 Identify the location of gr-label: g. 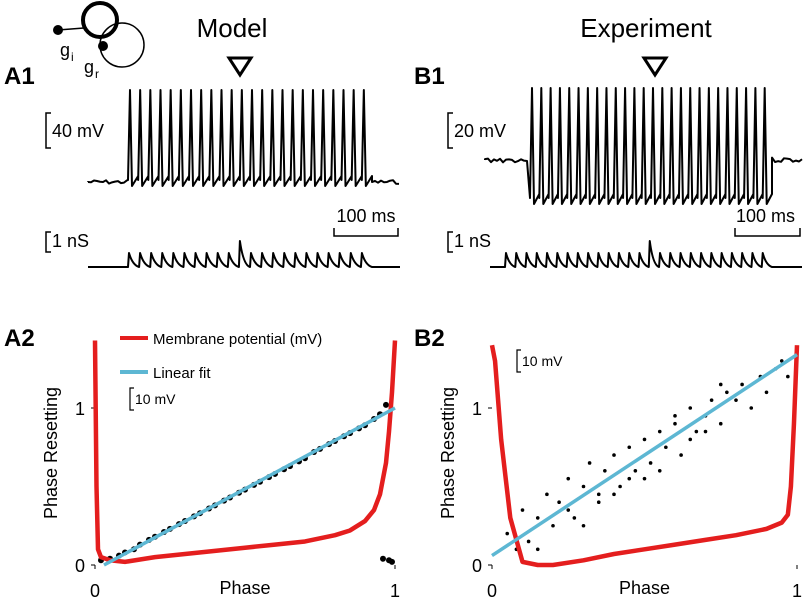
(89, 67).